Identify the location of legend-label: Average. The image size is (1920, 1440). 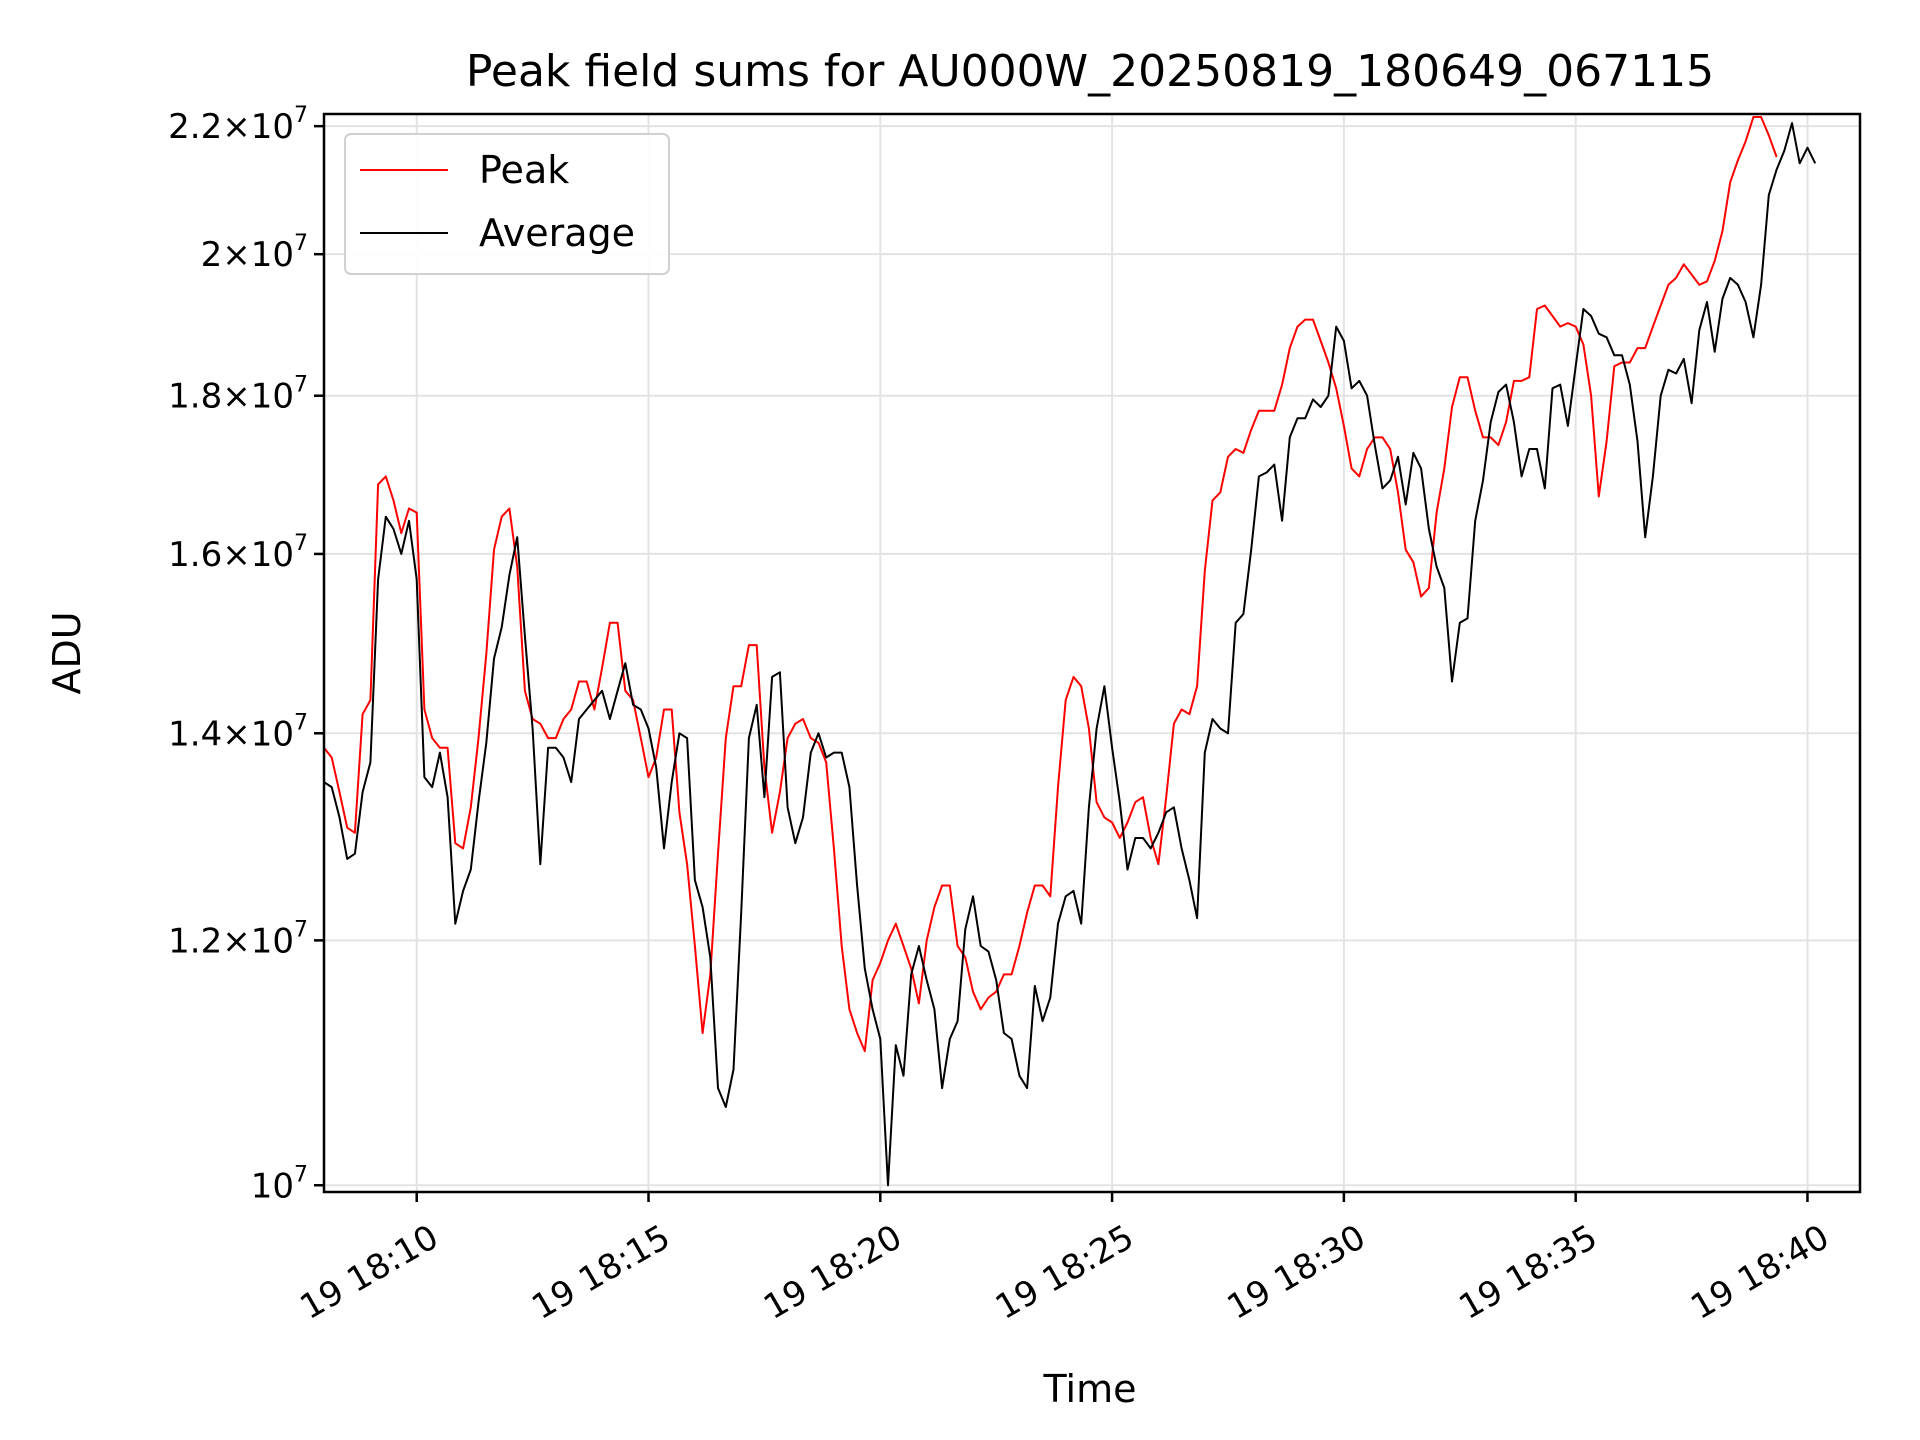
(557, 233).